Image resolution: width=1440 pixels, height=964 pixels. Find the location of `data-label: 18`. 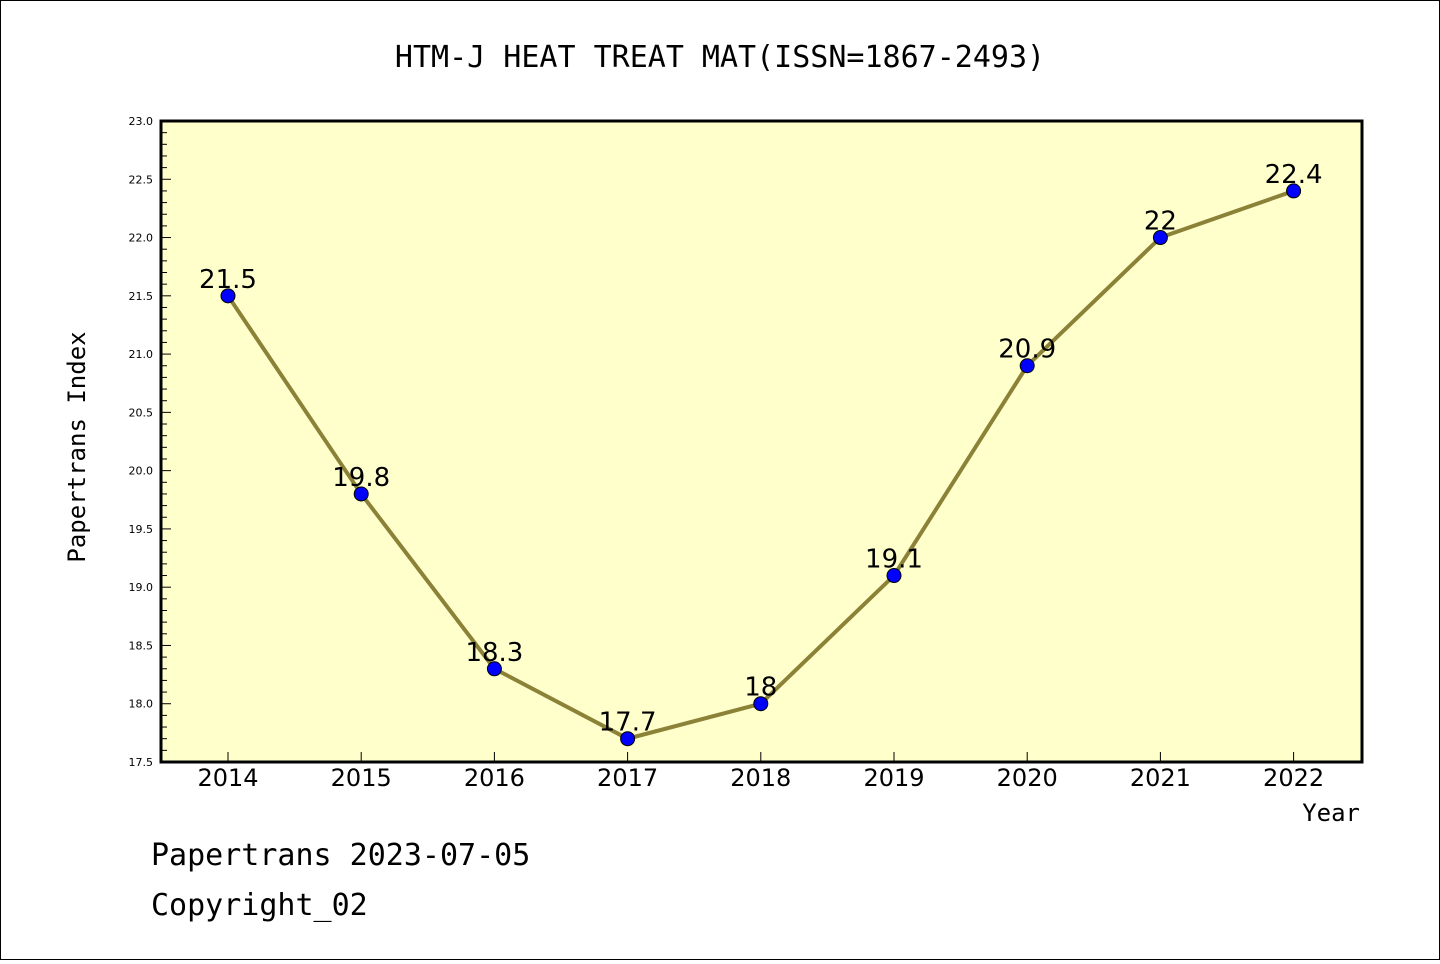

data-label: 18 is located at coordinates (760, 688).